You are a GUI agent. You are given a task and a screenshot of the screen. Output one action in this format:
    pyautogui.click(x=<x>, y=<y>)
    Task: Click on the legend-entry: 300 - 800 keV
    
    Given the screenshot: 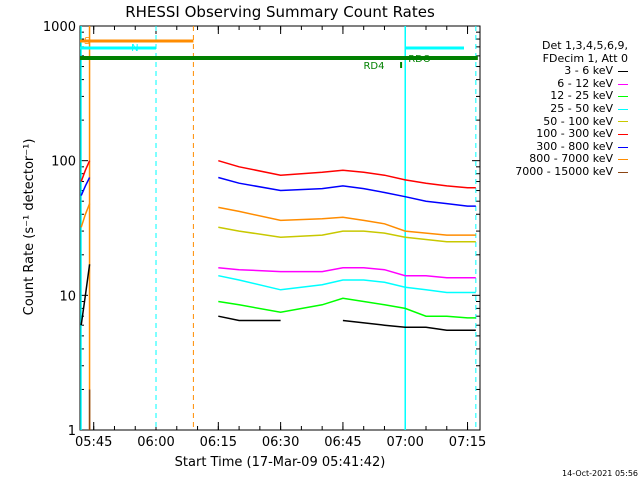 What is the action you would take?
    pyautogui.click(x=558, y=146)
    